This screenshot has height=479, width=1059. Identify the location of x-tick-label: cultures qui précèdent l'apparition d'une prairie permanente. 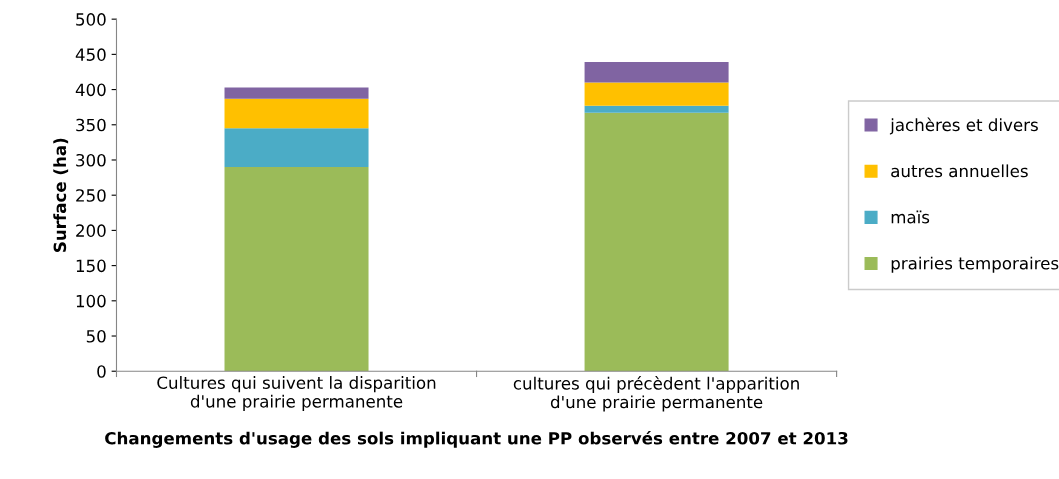
(656, 394).